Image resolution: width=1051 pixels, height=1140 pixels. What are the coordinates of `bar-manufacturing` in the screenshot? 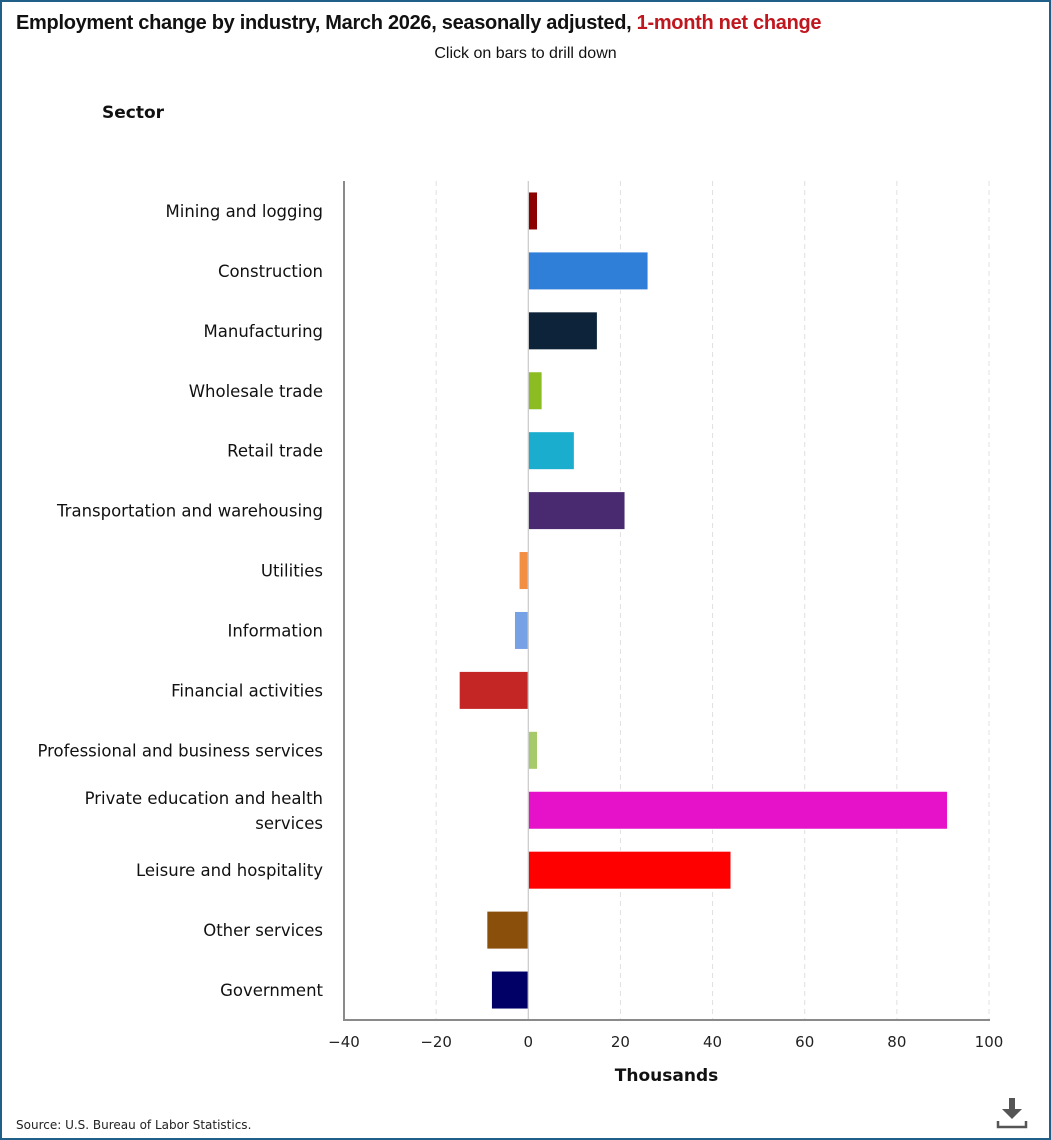 It's located at (562, 331).